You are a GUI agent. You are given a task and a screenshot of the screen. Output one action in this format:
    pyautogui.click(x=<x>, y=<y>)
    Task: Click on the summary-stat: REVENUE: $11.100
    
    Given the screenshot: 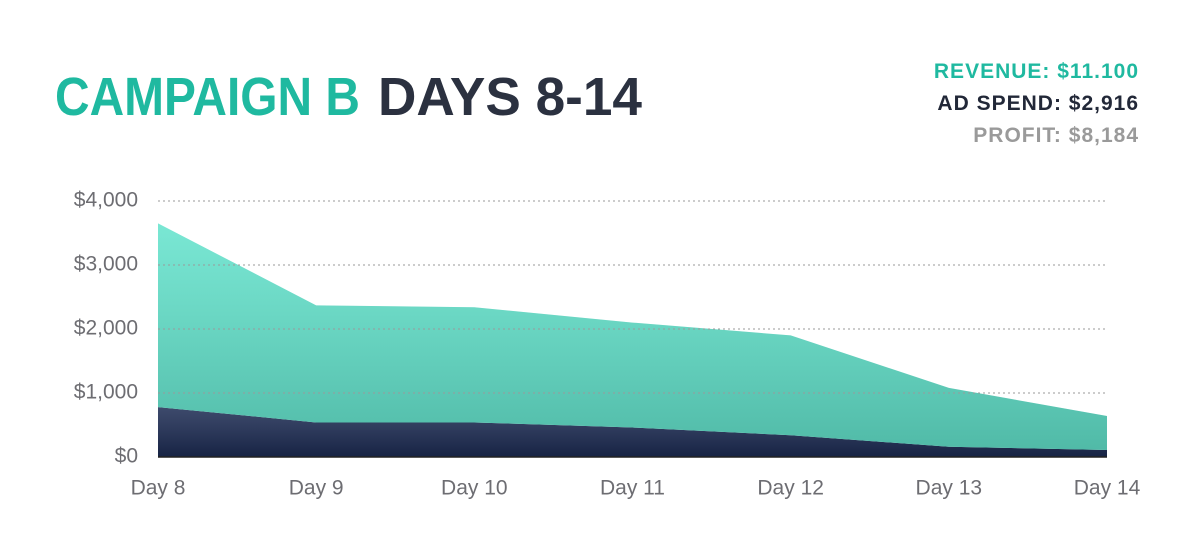 What is the action you would take?
    pyautogui.click(x=1036, y=71)
    